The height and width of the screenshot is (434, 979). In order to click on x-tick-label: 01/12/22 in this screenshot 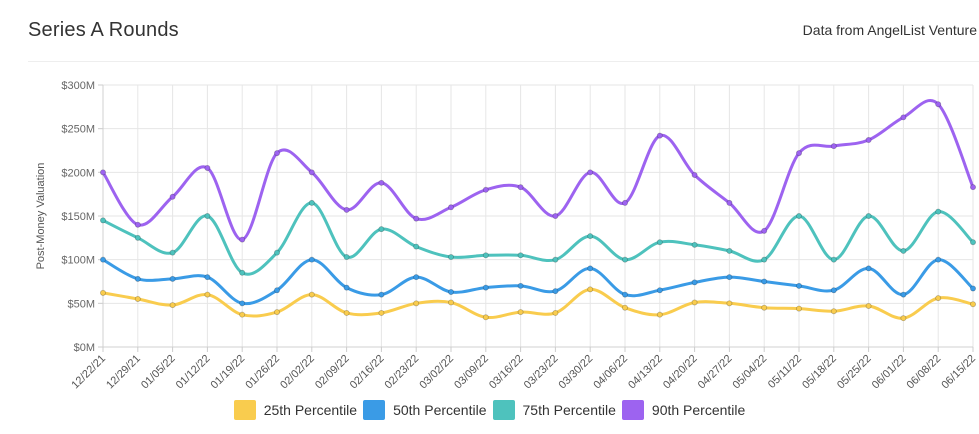, I will do `click(193, 372)`.